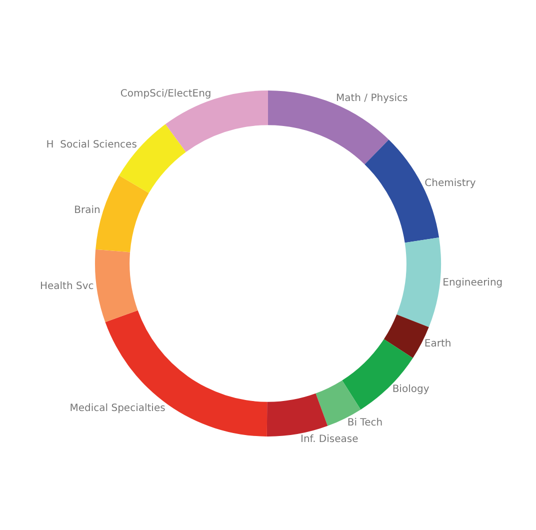  Describe the element at coordinates (87, 210) in the screenshot. I see `slice-label: Brain` at that location.